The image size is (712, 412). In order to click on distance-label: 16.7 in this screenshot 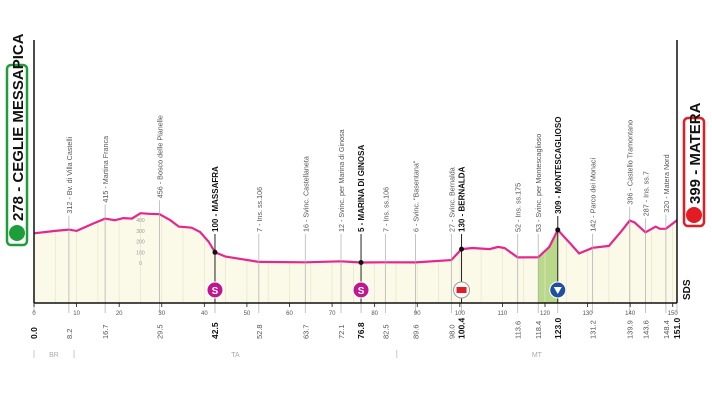, I will do `click(105, 331)`.